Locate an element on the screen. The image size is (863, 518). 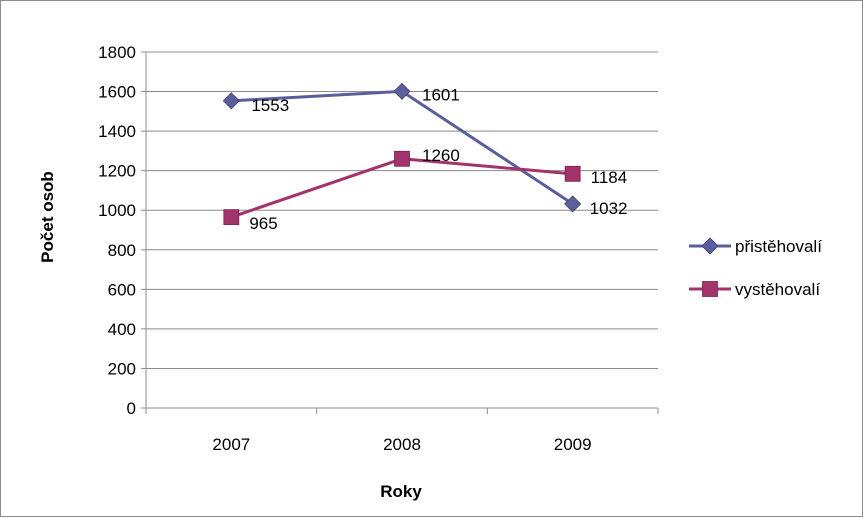
y-tick-label-1600: 1600 is located at coordinates (117, 92).